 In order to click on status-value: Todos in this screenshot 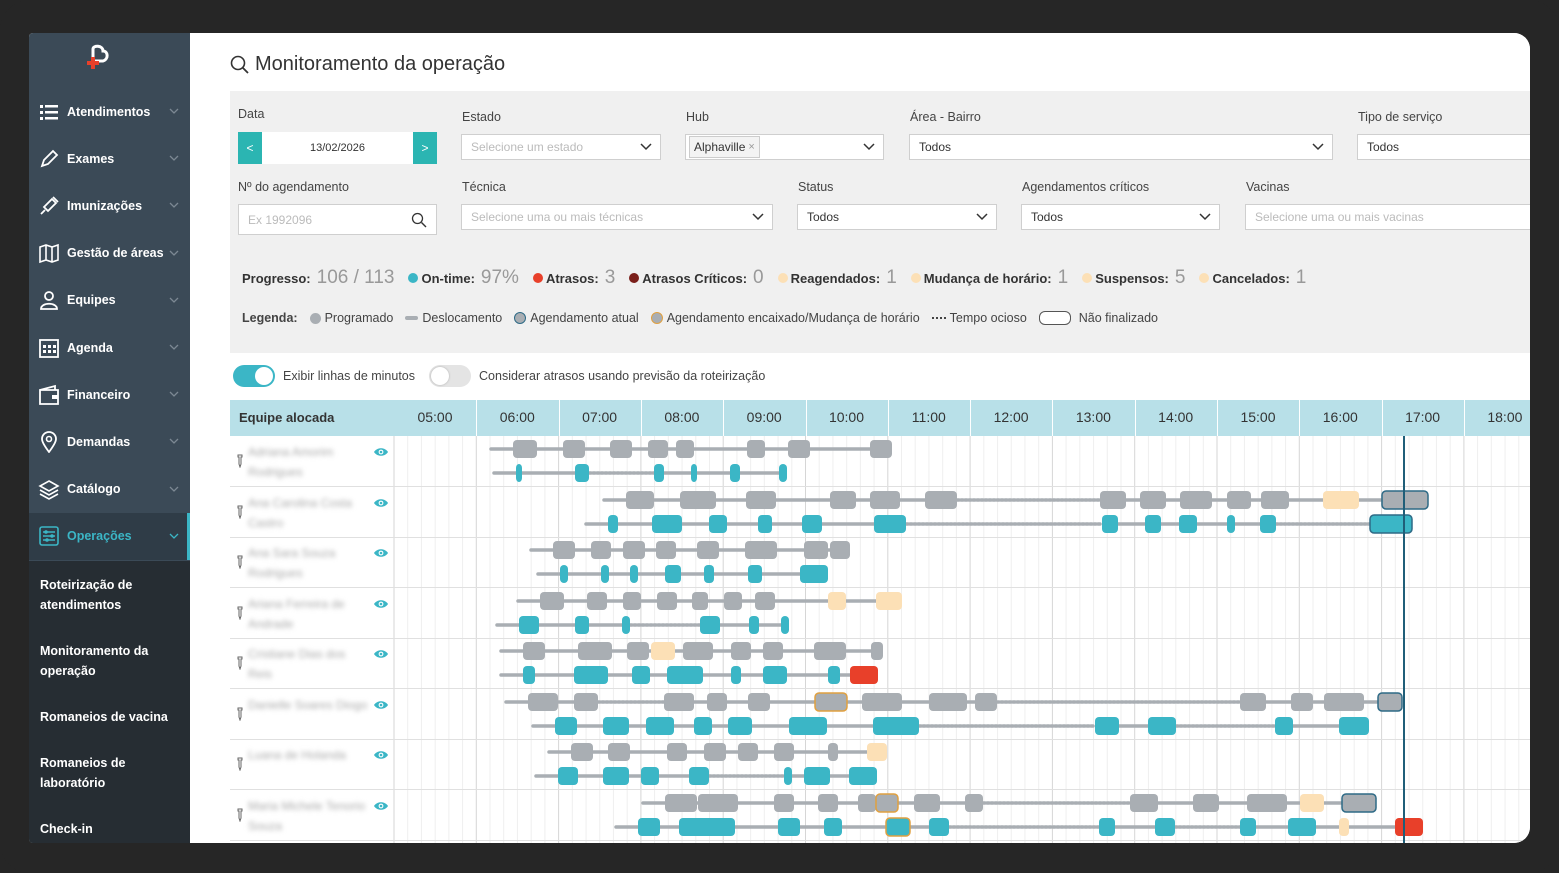, I will do `click(823, 217)`.